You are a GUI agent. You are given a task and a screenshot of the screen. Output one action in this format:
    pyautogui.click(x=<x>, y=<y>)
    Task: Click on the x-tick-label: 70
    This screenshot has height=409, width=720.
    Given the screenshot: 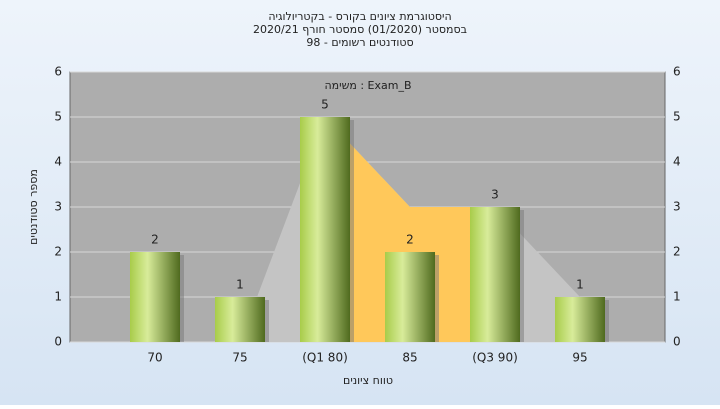 What is the action you would take?
    pyautogui.click(x=154, y=358)
    